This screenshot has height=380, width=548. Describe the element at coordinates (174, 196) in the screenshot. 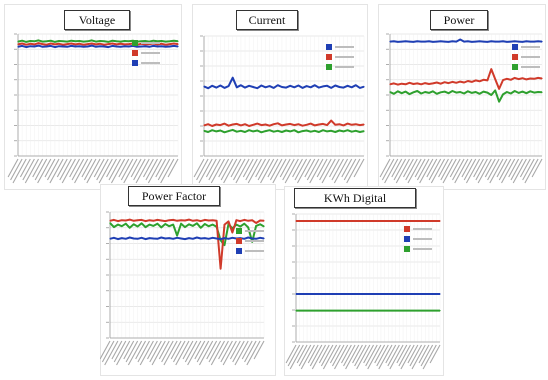

I see `power-factor-chart-title: Power Factor` at that location.